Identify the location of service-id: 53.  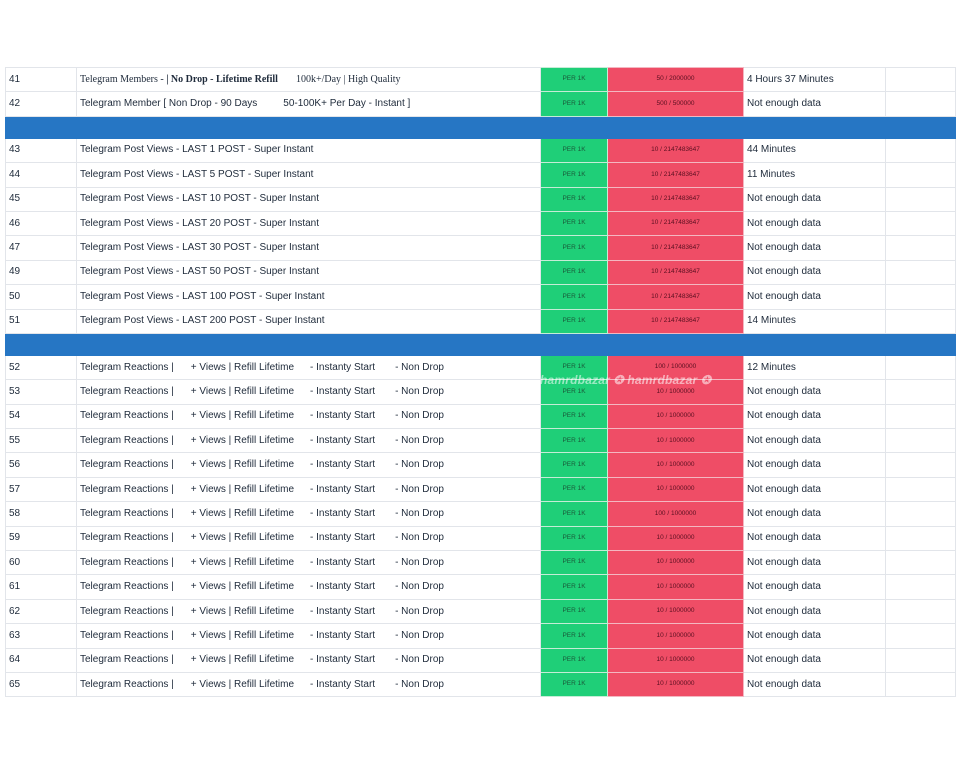
(41, 392).